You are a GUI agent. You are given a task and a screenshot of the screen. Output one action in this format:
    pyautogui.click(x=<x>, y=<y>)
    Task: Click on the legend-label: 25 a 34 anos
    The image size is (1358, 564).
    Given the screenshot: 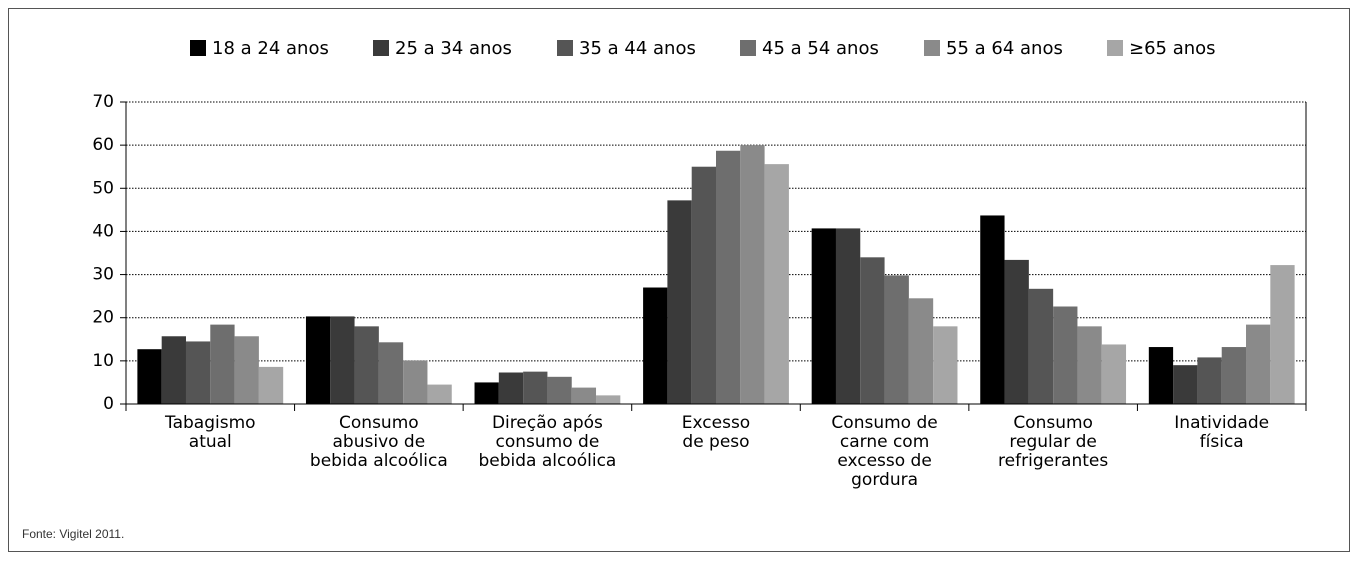 What is the action you would take?
    pyautogui.click(x=453, y=48)
    